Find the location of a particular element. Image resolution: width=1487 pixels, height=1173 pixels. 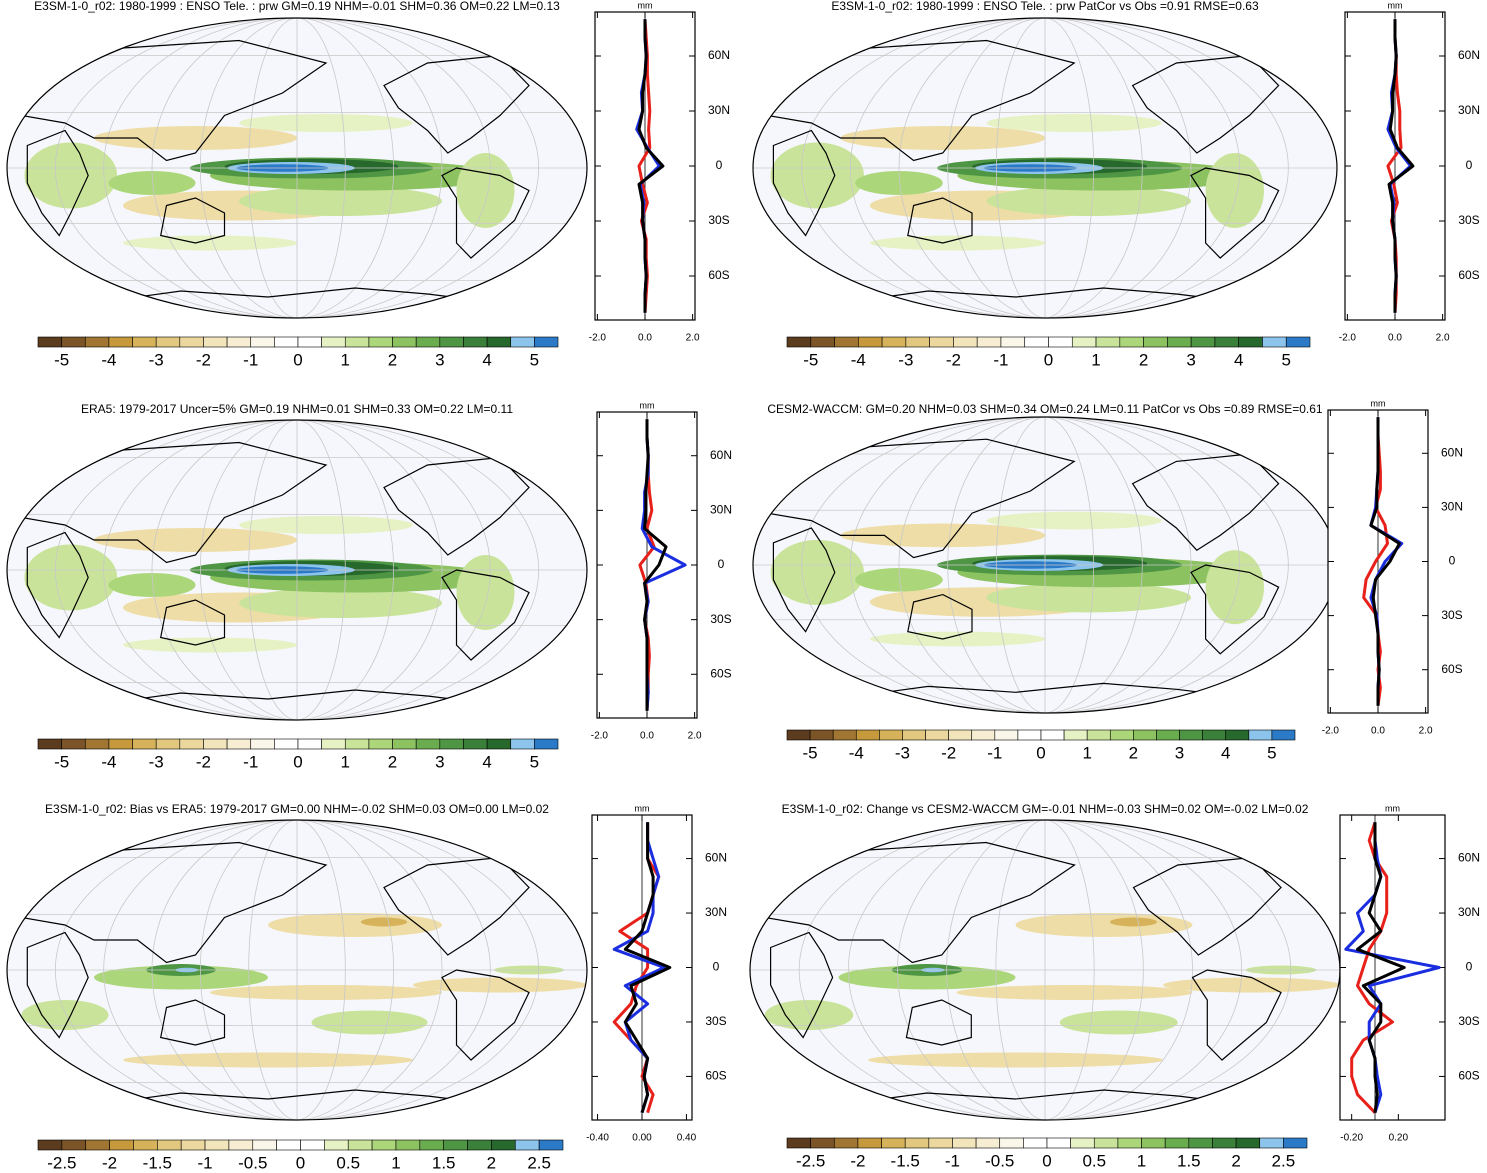

map-field is located at coordinates (1045, 970).